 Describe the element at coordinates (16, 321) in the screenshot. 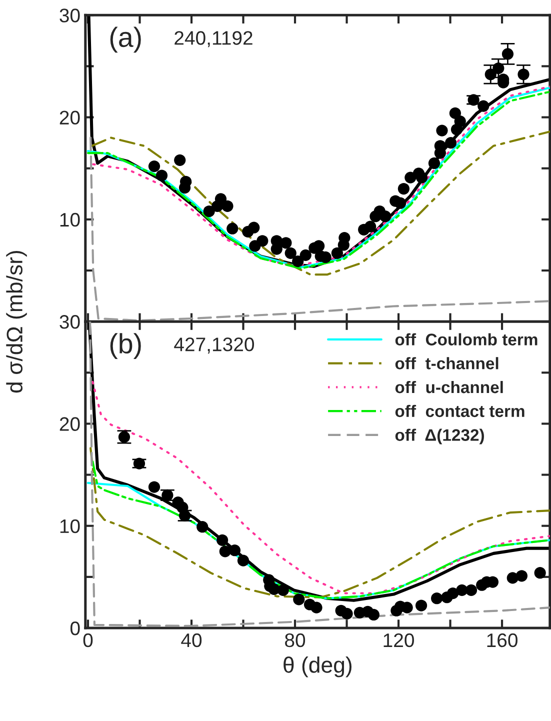

I see `y-axis-title: d σ/dΩ (mb/sr)` at that location.